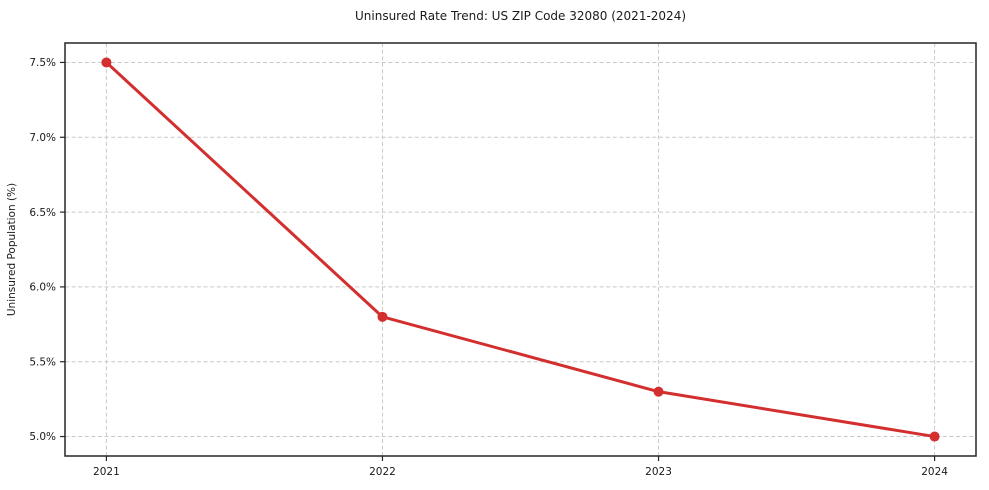 The height and width of the screenshot is (490, 989). Describe the element at coordinates (12, 249) in the screenshot. I see `y-axis-label: Uninsured Population (%)` at that location.